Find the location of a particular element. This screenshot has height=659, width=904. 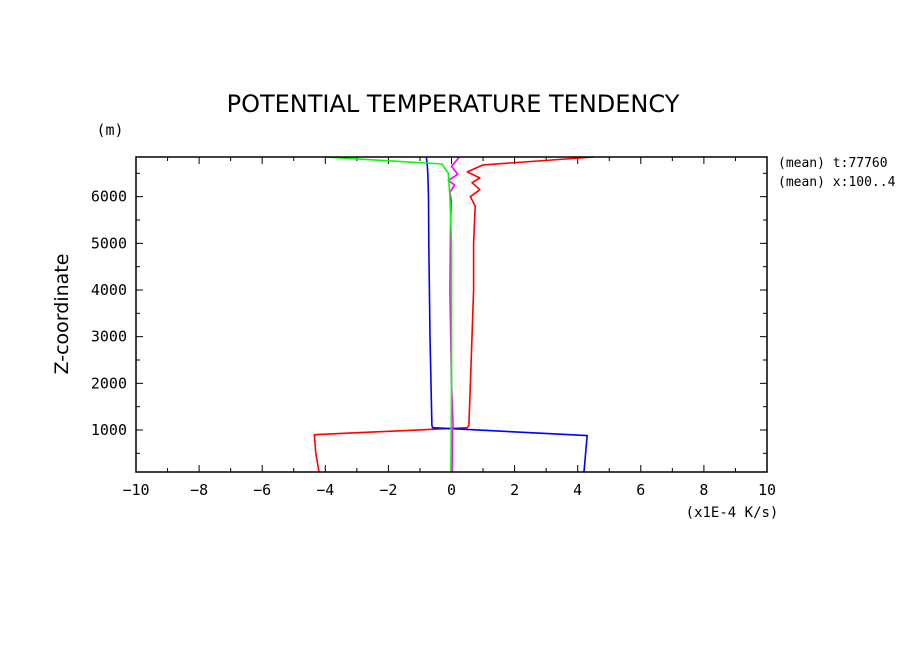

y-tick-label: 5000 is located at coordinates (109, 243).